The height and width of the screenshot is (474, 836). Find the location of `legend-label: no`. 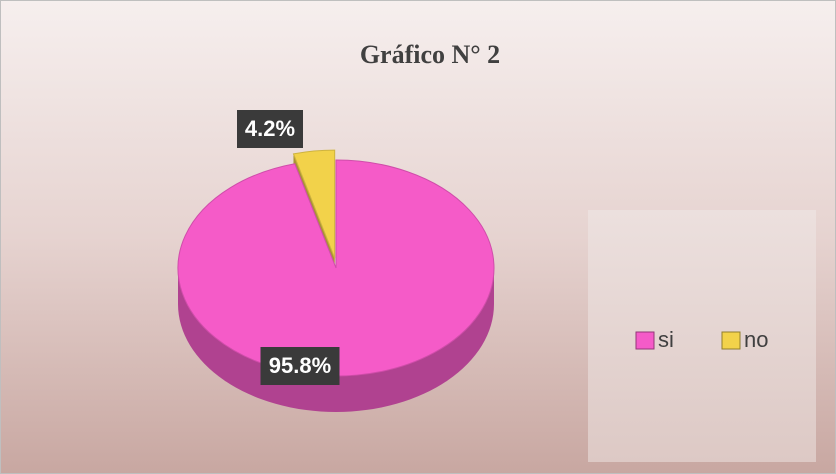

legend-label: no is located at coordinates (756, 339).